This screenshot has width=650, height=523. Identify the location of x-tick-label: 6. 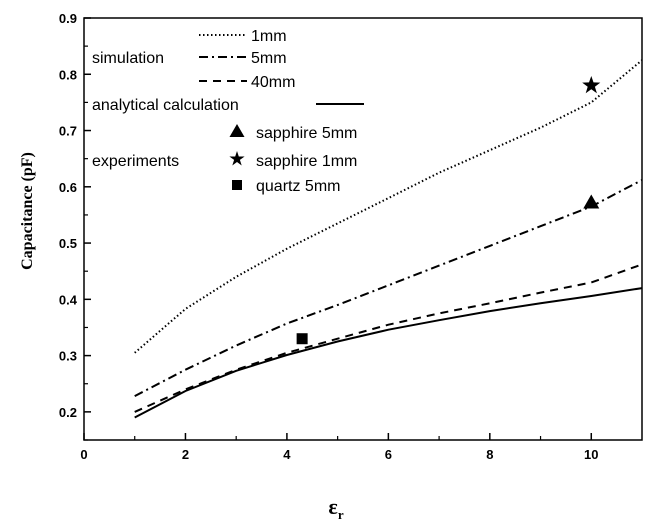
(388, 454).